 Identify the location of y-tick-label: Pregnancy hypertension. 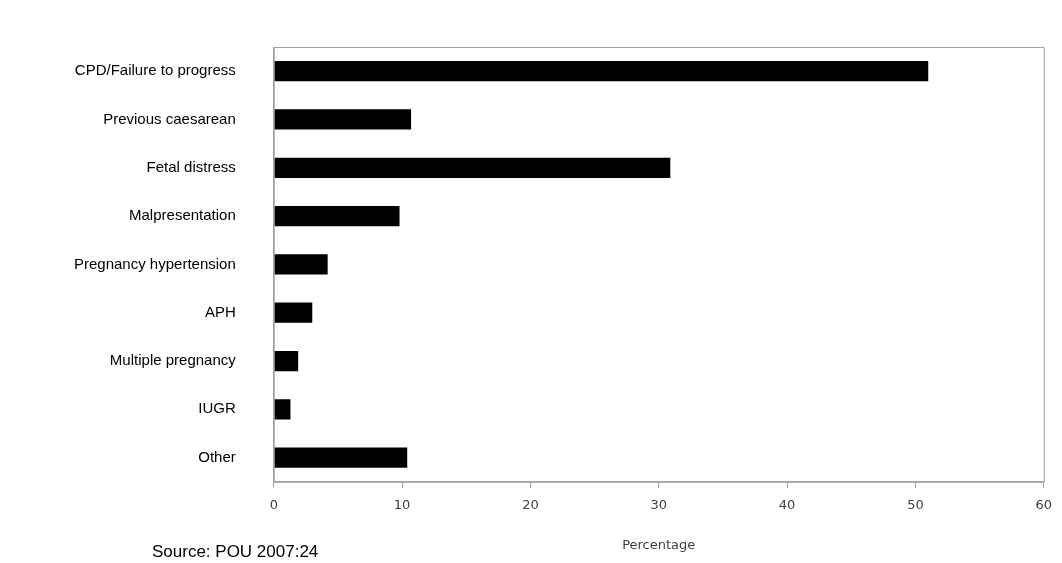
(154, 263).